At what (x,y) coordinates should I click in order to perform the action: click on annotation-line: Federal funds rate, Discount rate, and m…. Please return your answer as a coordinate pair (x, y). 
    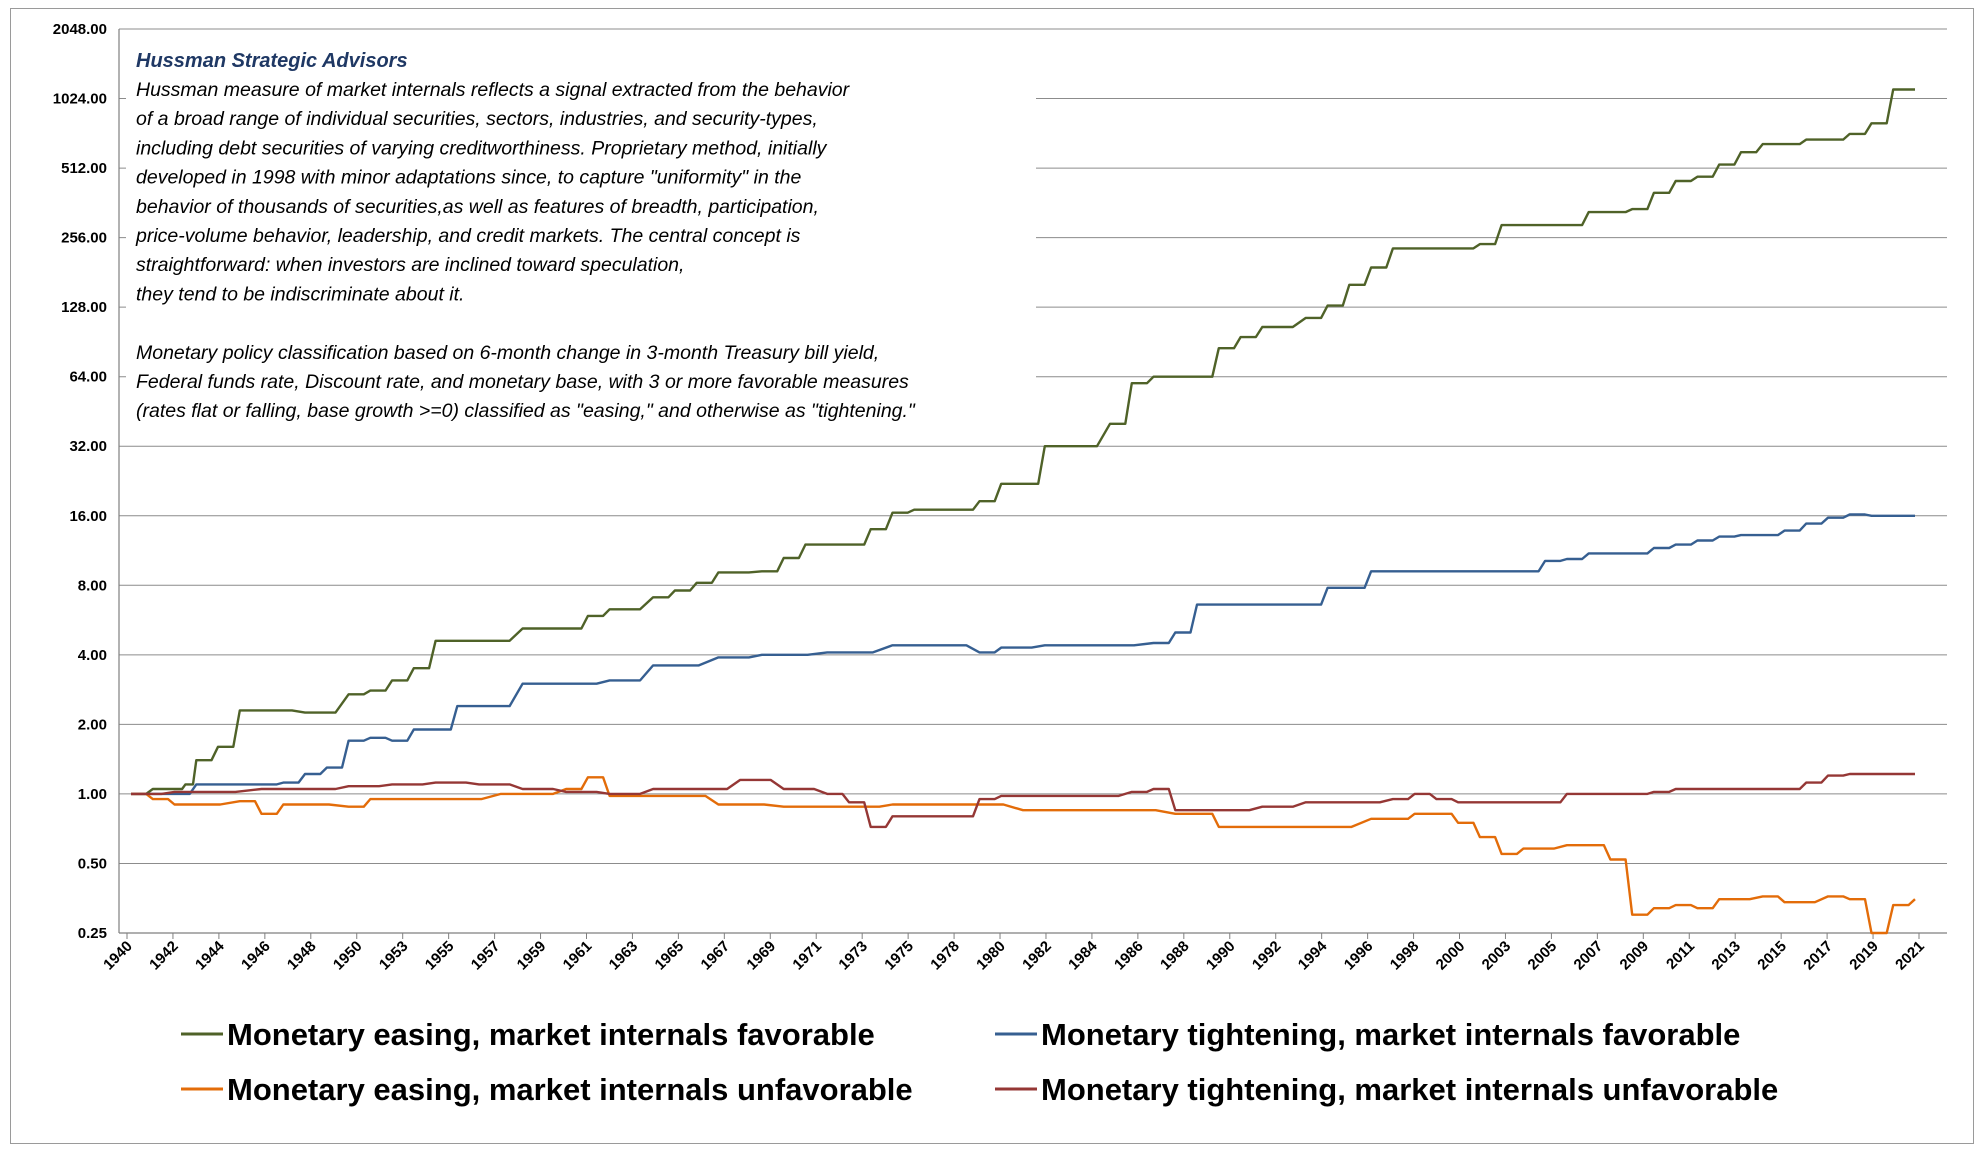
    Looking at the image, I should click on (522, 382).